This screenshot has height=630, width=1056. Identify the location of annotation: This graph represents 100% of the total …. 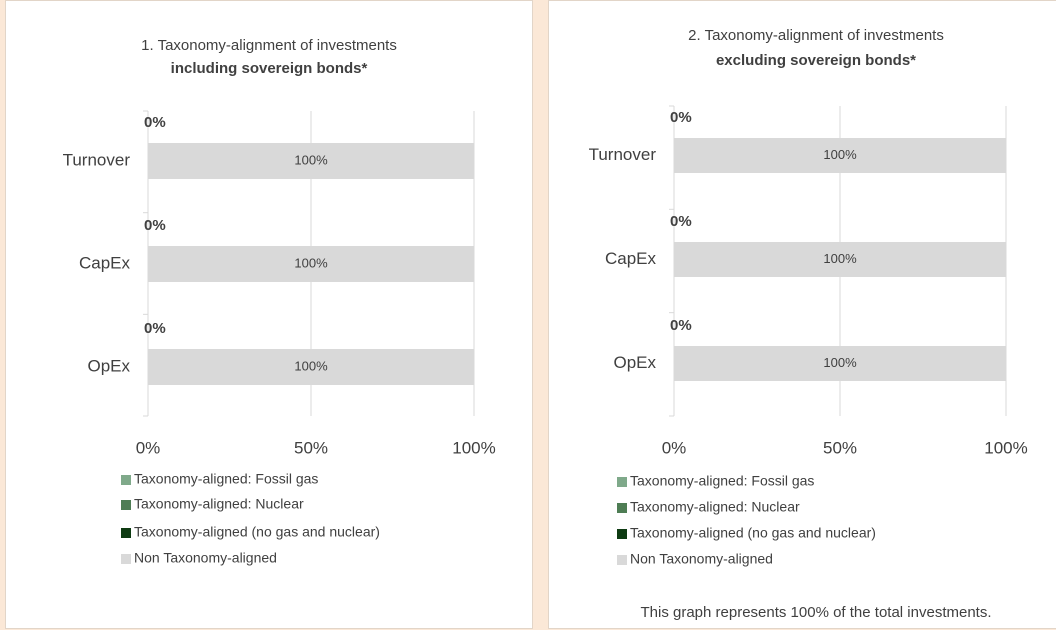
(815, 612).